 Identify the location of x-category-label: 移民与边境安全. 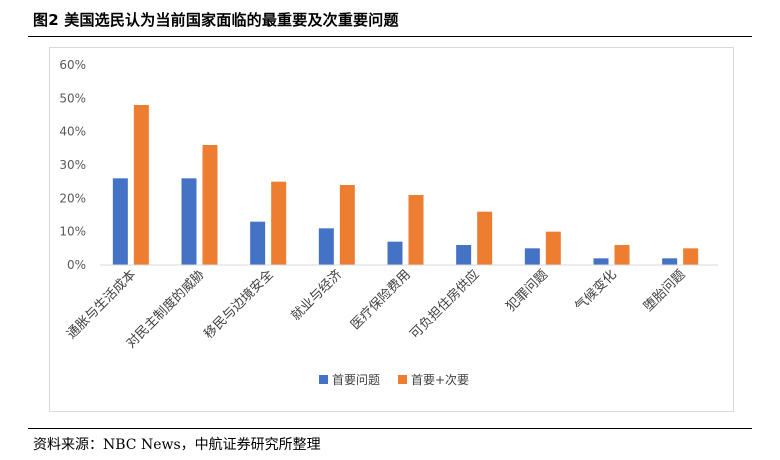
(239, 305).